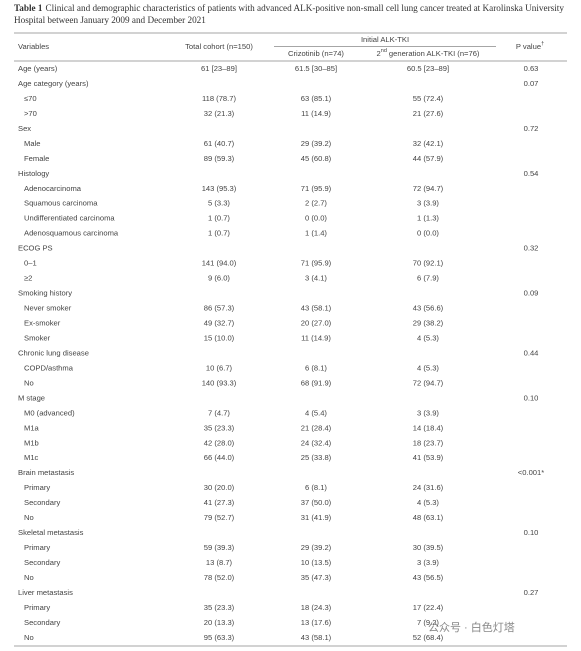 Image resolution: width=581 pixels, height=651 pixels. What do you see at coordinates (428, 233) in the screenshot?
I see `cell-gen2: 0 (0.0)` at bounding box center [428, 233].